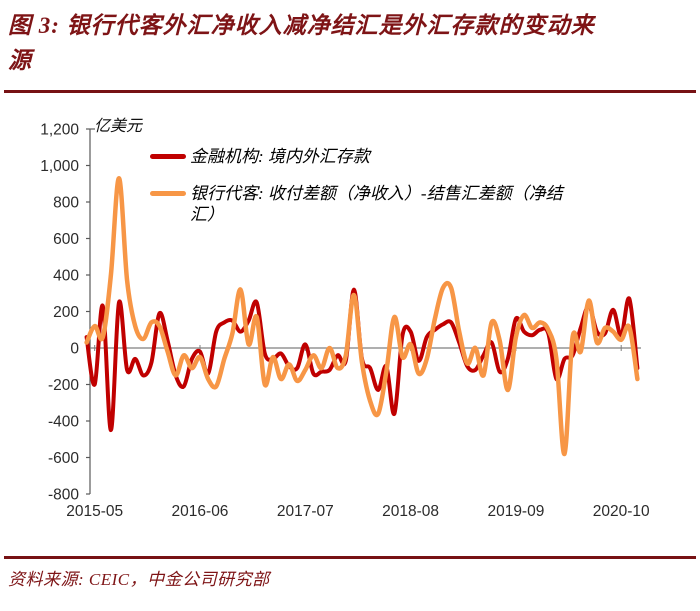  I want to click on y-tick-label: -200, so click(63, 385).